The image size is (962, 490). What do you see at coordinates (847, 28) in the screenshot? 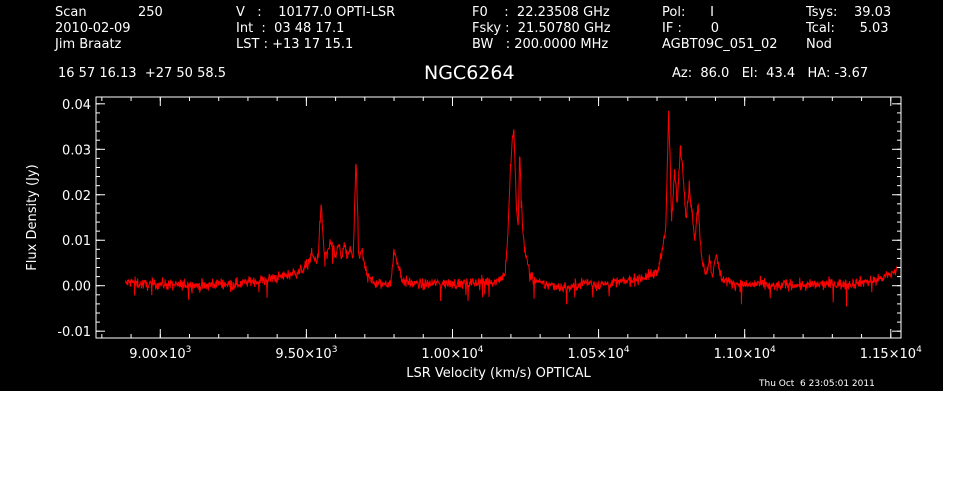
I see `tcal: Tcal: 5.03` at bounding box center [847, 28].